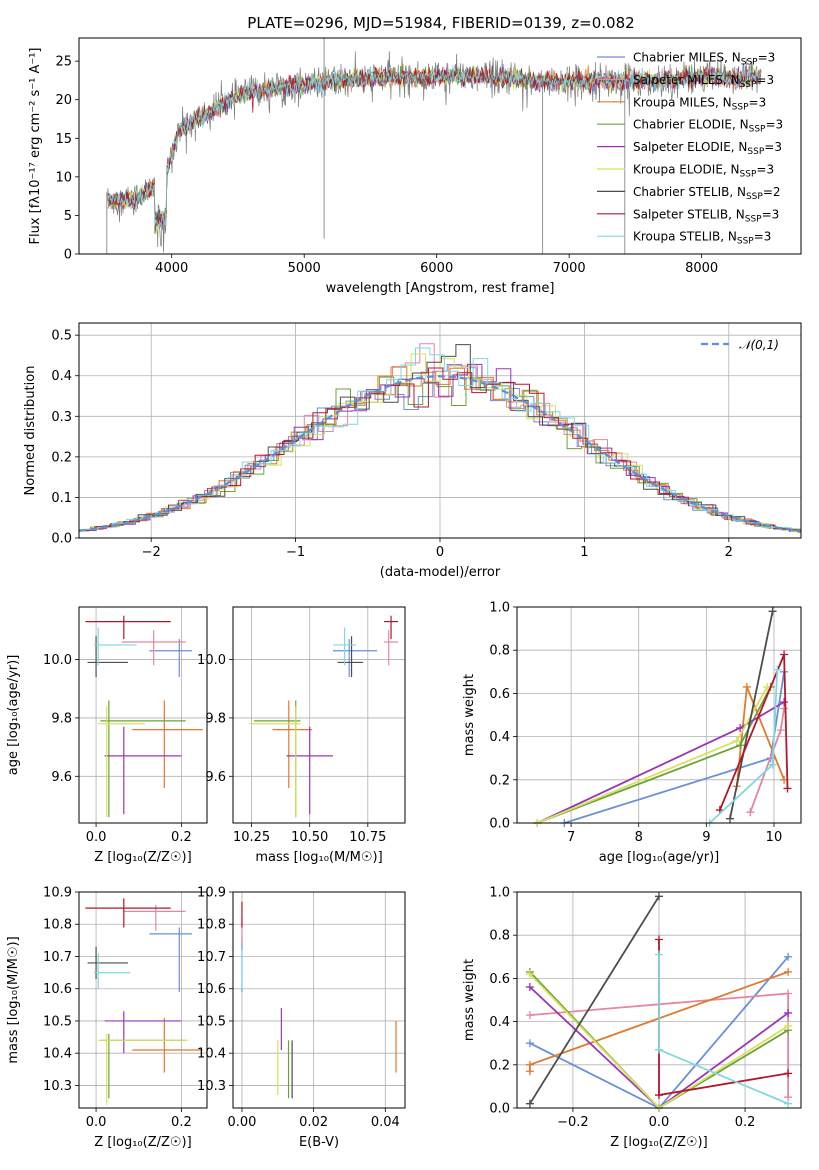 The height and width of the screenshot is (1170, 819). What do you see at coordinates (703, 171) in the screenshot?
I see `legend-entry: Kroupa ELODIE, NSSP=3` at bounding box center [703, 171].